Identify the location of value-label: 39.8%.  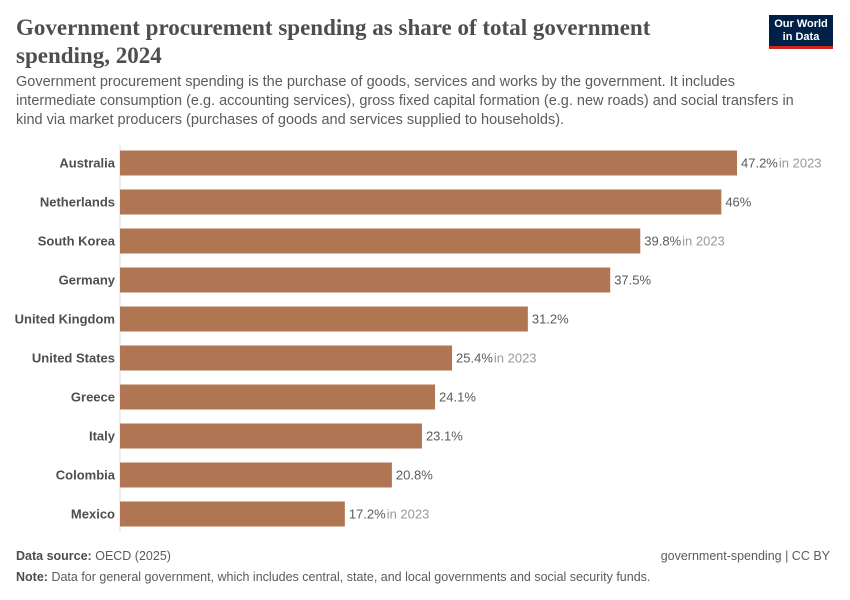
(662, 241).